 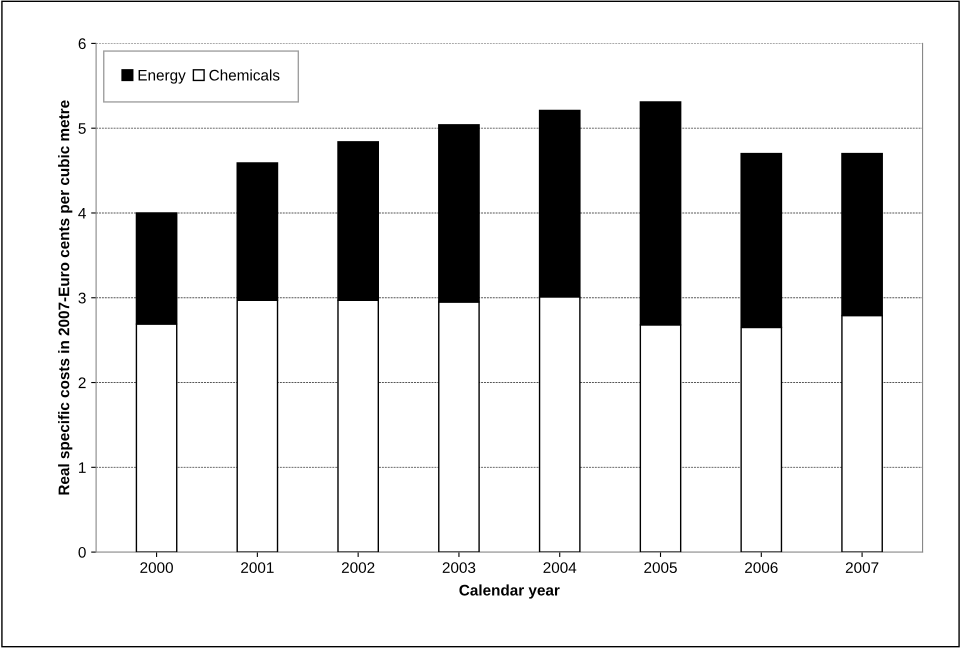 What do you see at coordinates (244, 75) in the screenshot?
I see `legend-label: Chemicals` at bounding box center [244, 75].